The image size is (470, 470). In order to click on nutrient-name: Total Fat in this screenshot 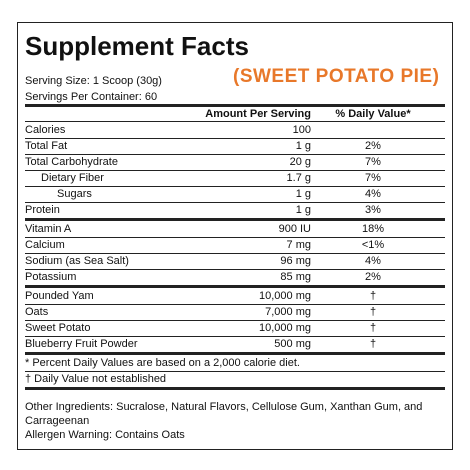, I will do `click(46, 146)`.